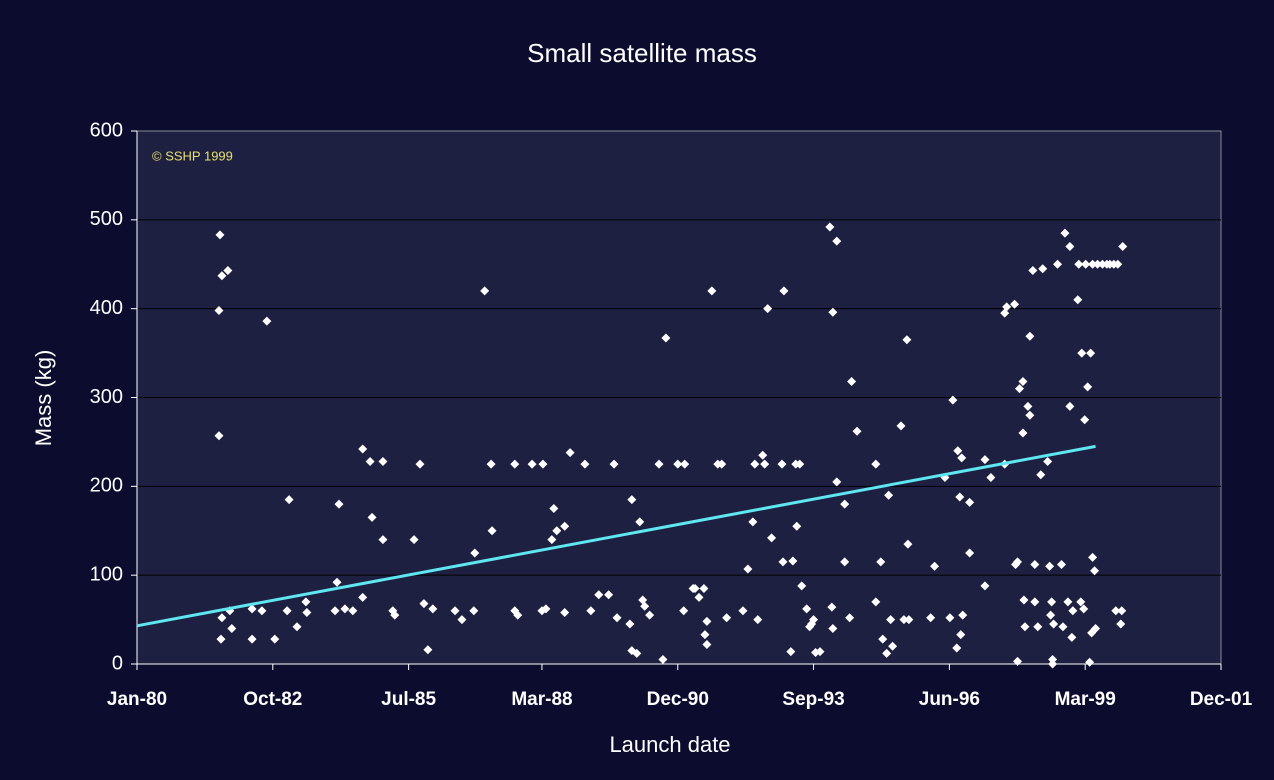 The image size is (1274, 780). What do you see at coordinates (43, 398) in the screenshot?
I see `y-axis-label: Mass (kg)` at bounding box center [43, 398].